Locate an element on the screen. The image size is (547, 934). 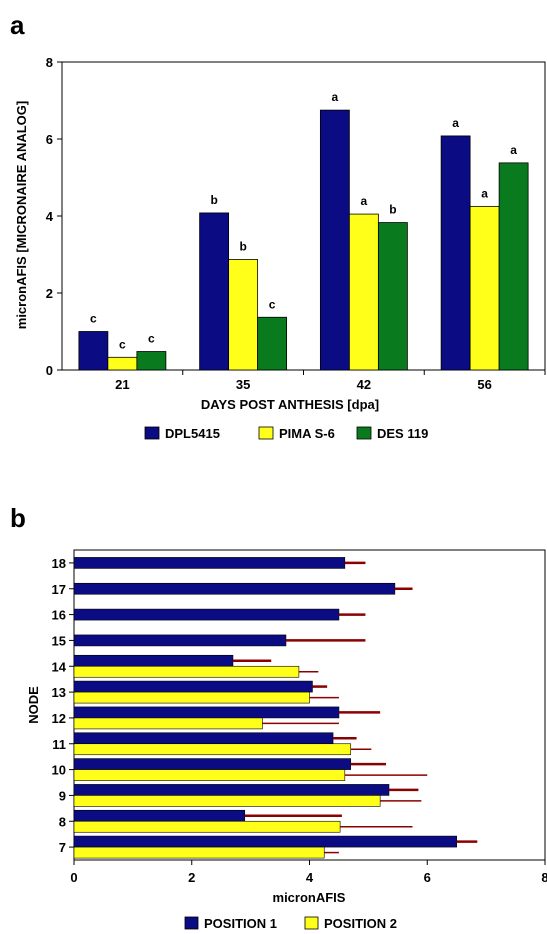
panel-b-xtick-label: 0 is located at coordinates (73, 877).